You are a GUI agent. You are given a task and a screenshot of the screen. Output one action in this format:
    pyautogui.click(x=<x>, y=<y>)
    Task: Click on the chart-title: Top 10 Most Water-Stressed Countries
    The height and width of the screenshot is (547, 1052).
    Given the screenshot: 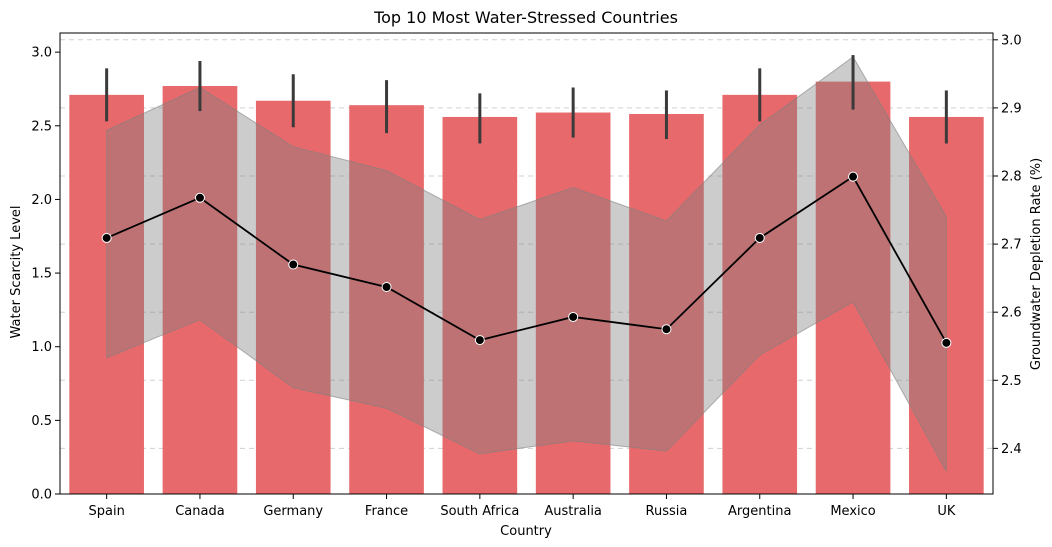 What is the action you would take?
    pyautogui.click(x=525, y=17)
    